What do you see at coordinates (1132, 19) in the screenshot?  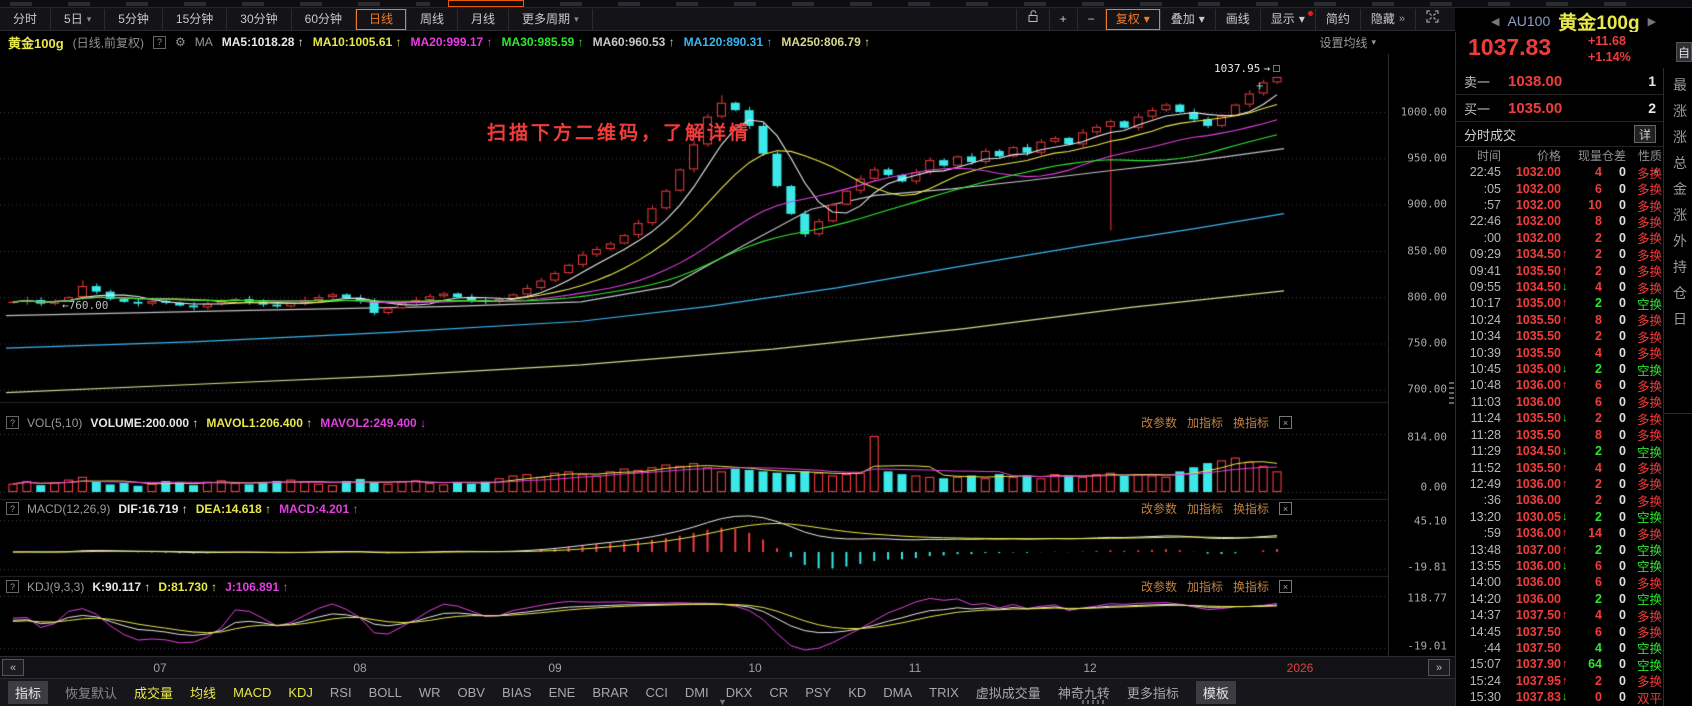 I see `adjust-button: 复权 ▾` at bounding box center [1132, 19].